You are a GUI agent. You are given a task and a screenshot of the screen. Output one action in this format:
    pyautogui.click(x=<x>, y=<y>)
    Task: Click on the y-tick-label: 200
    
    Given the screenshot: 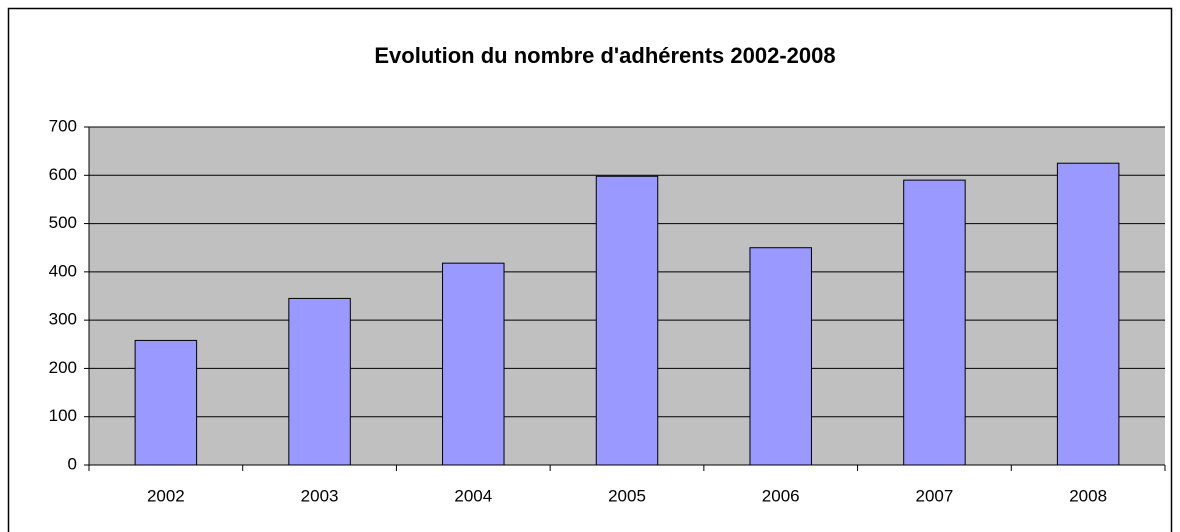 What is the action you would take?
    pyautogui.click(x=63, y=367)
    